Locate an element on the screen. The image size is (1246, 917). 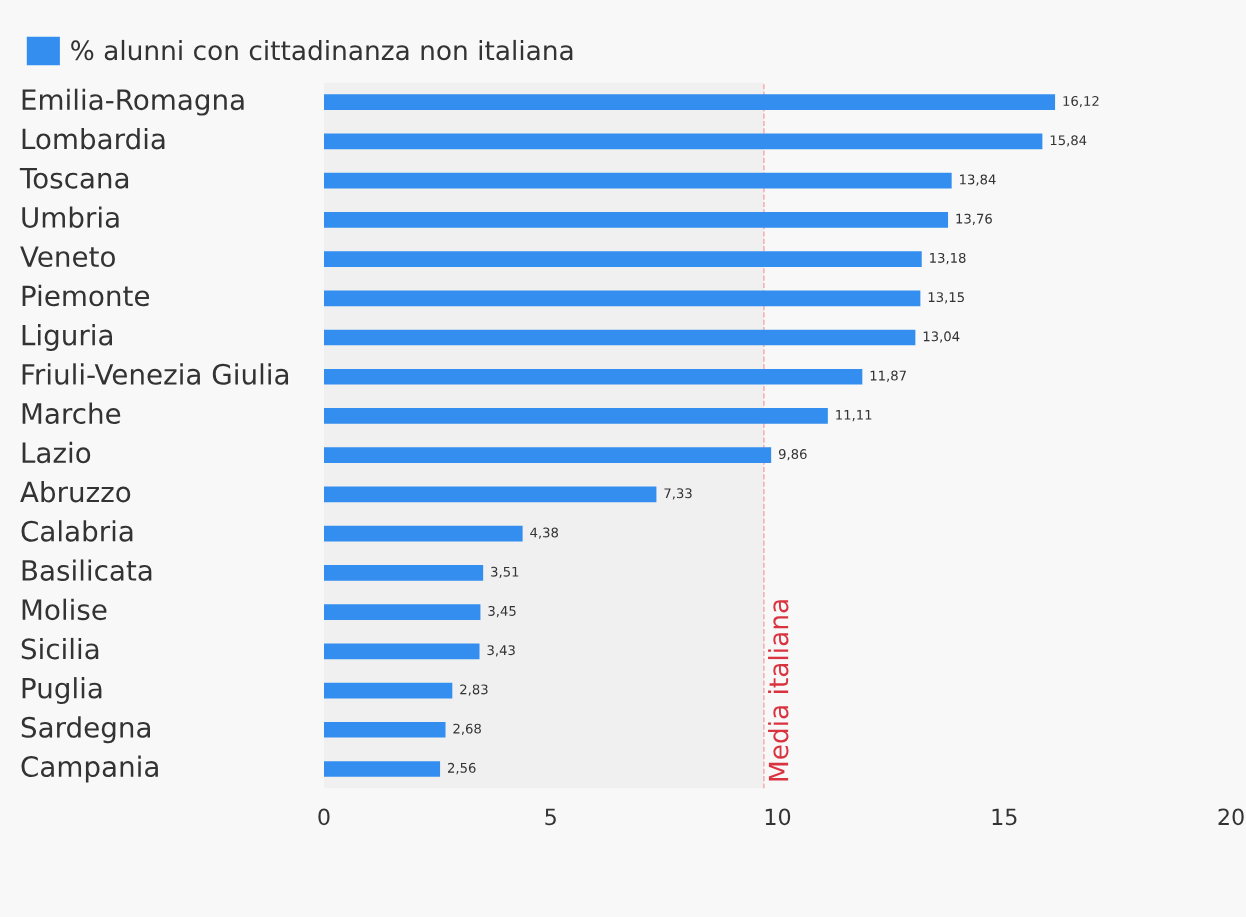
x-tick-label: 15 is located at coordinates (1004, 817).